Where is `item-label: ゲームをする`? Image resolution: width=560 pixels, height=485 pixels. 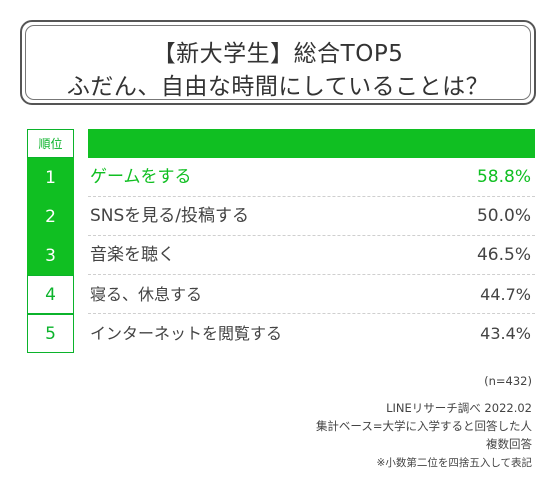
item-label: ゲームをする is located at coordinates (141, 177).